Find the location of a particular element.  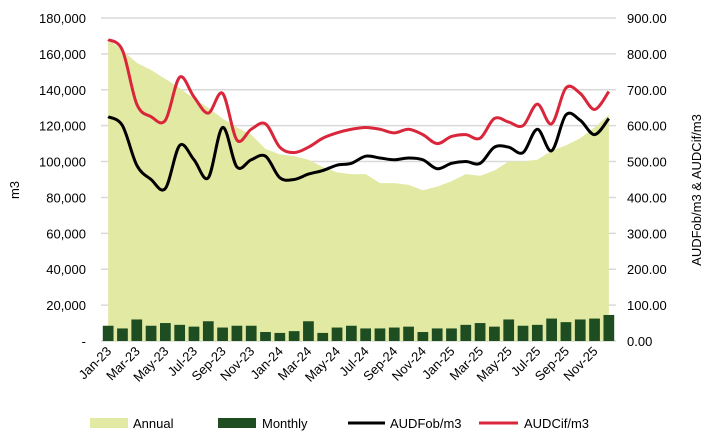

y-tick-label: - is located at coordinates (84, 341).